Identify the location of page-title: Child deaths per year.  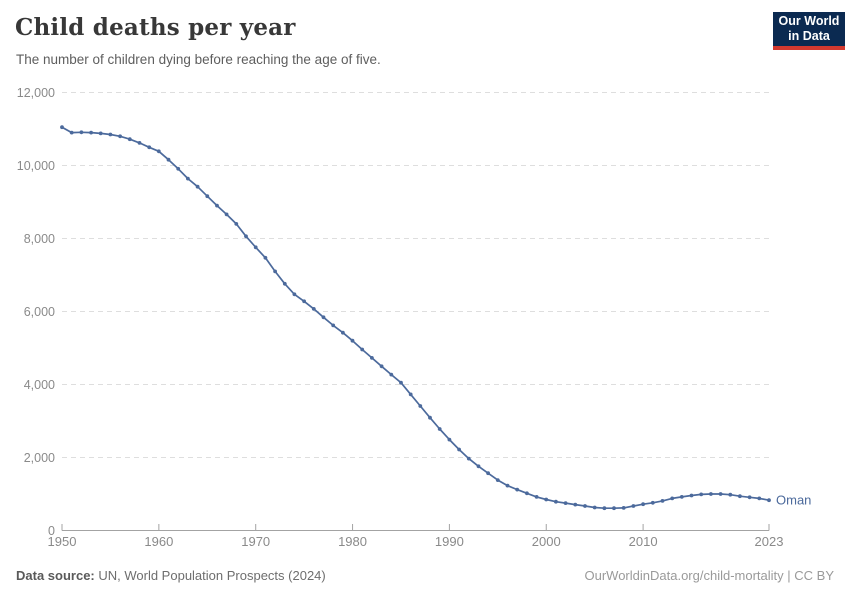
(155, 27).